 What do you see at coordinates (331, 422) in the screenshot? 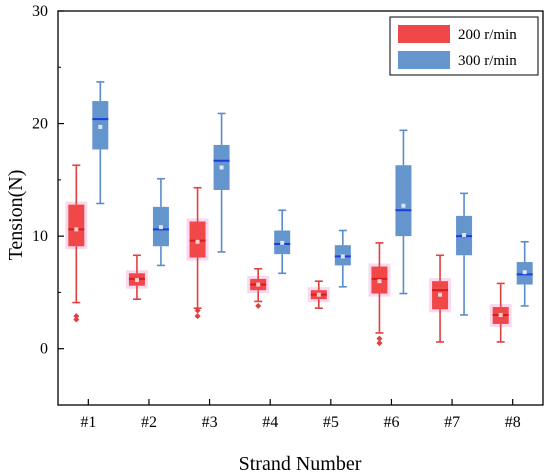
I see `x-tick-label-5: #5` at bounding box center [331, 422].